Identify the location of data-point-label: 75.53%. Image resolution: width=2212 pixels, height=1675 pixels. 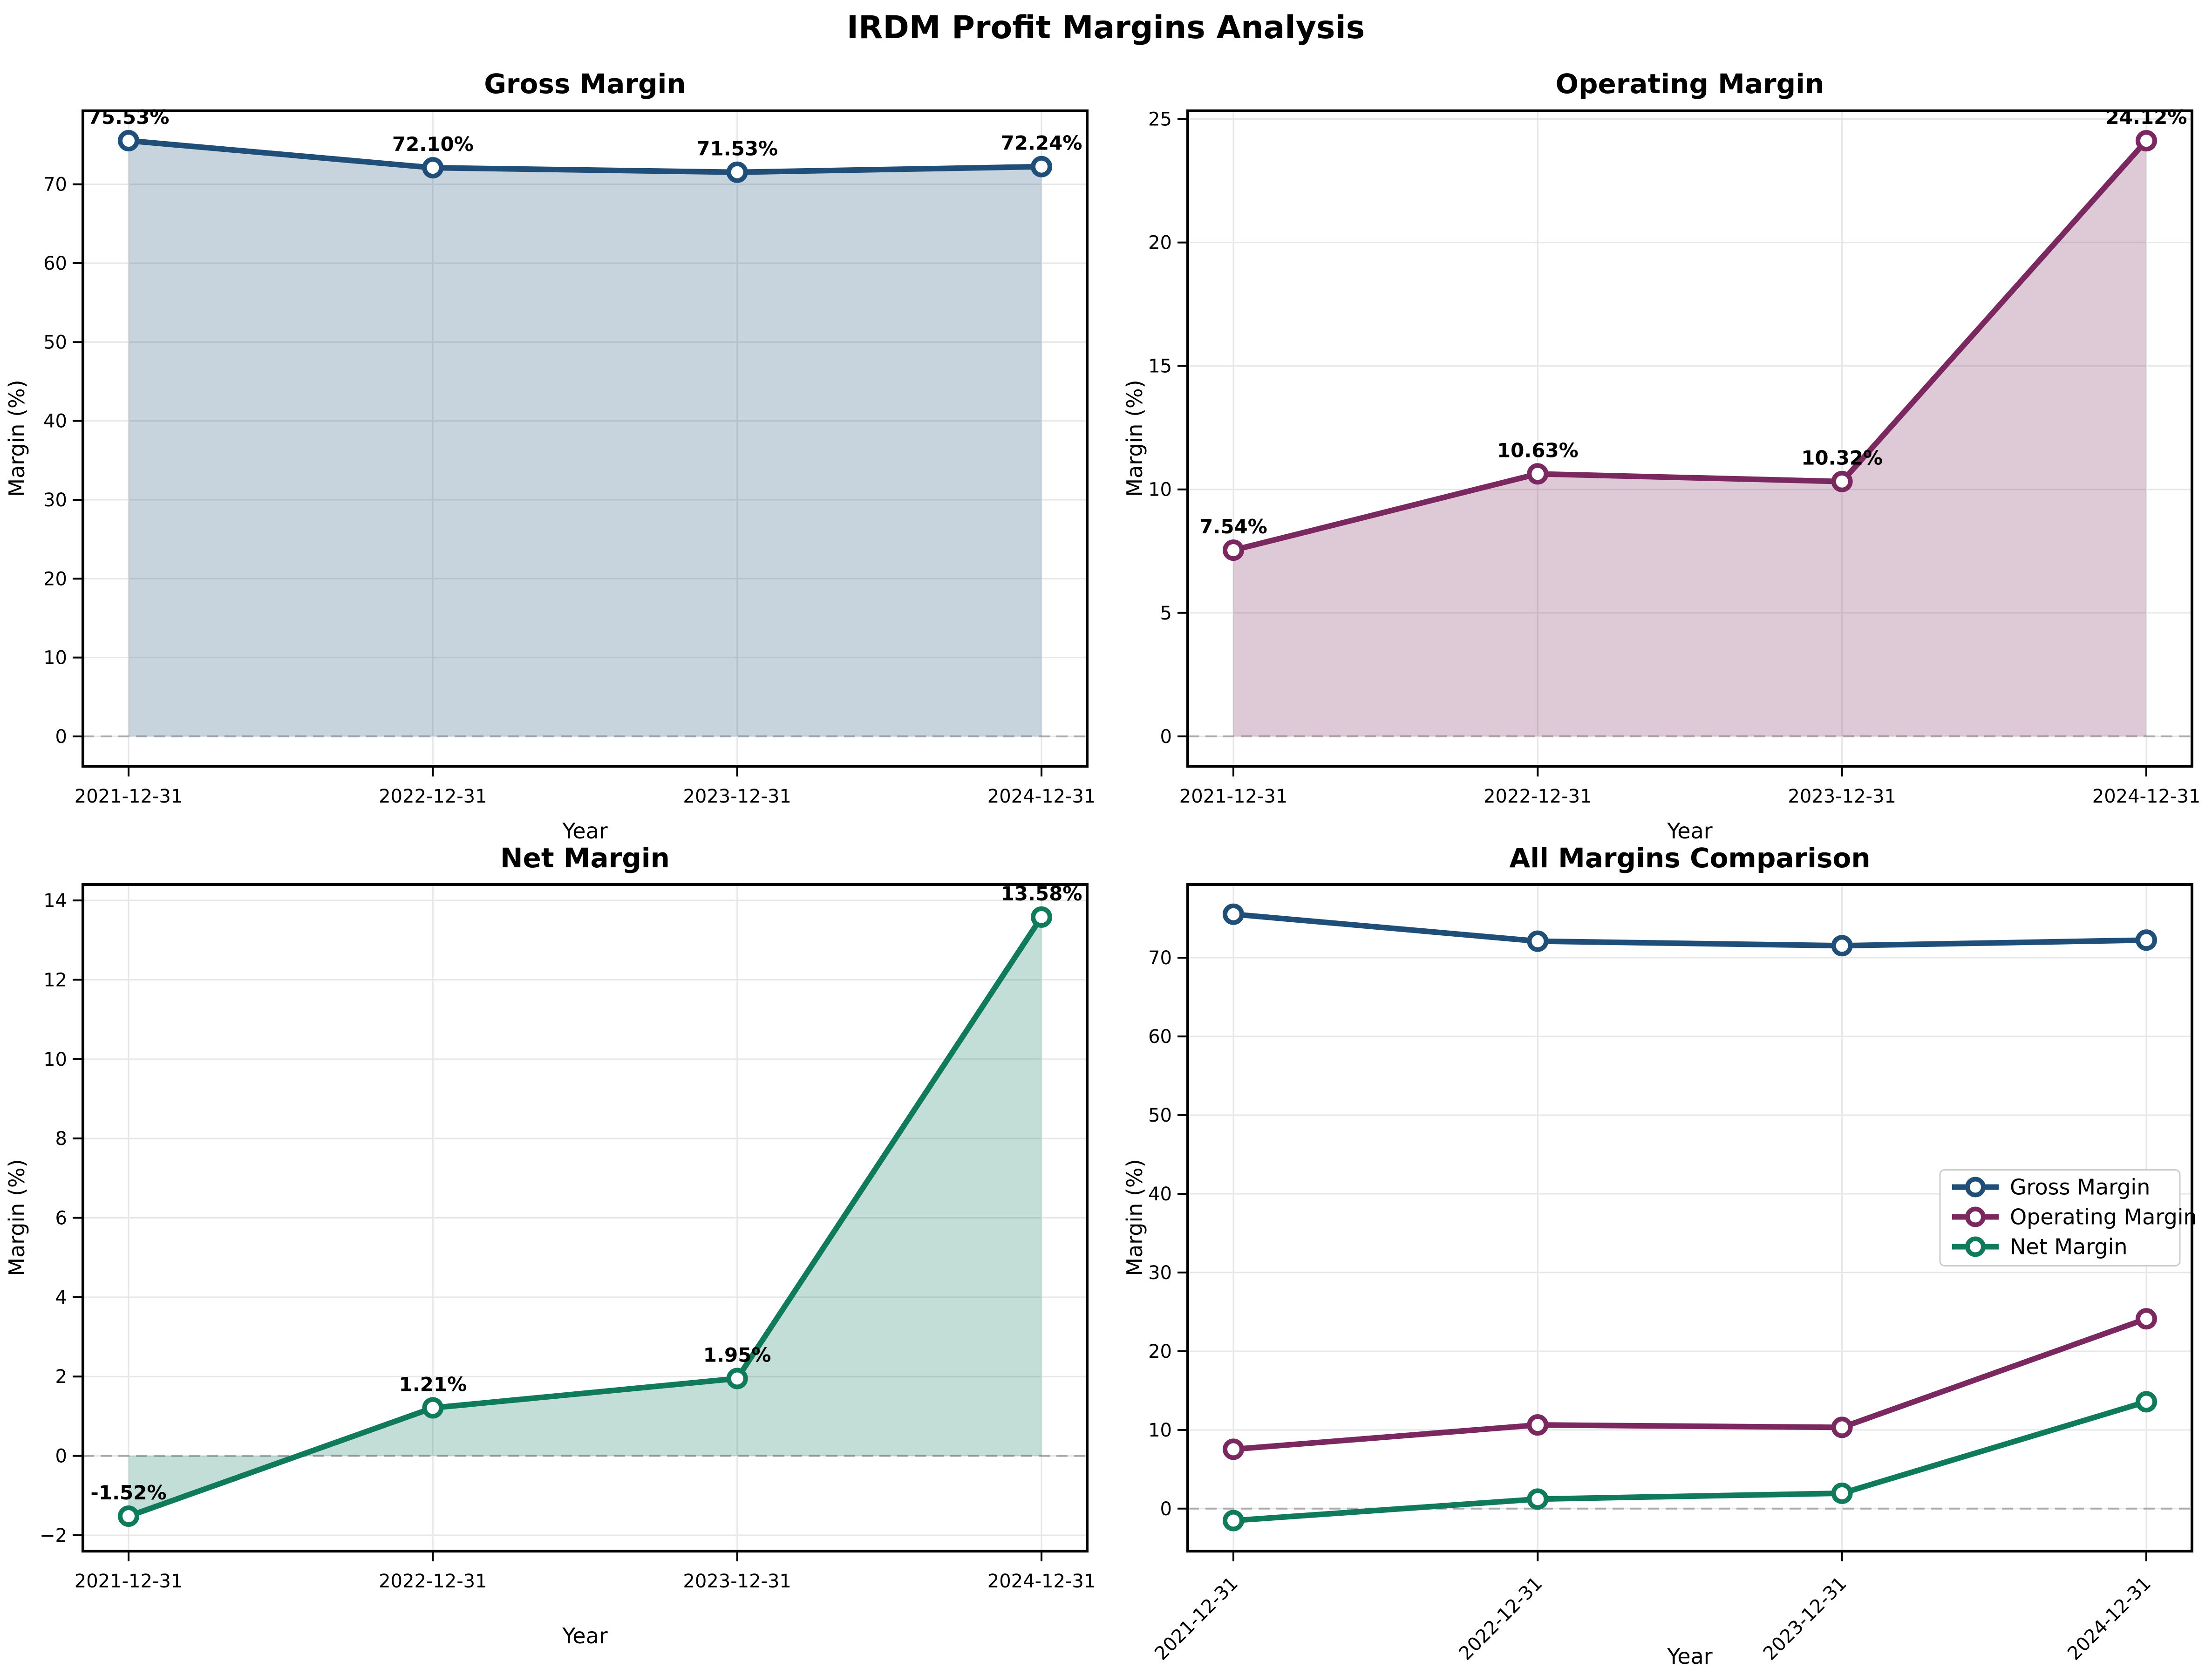
(129, 118).